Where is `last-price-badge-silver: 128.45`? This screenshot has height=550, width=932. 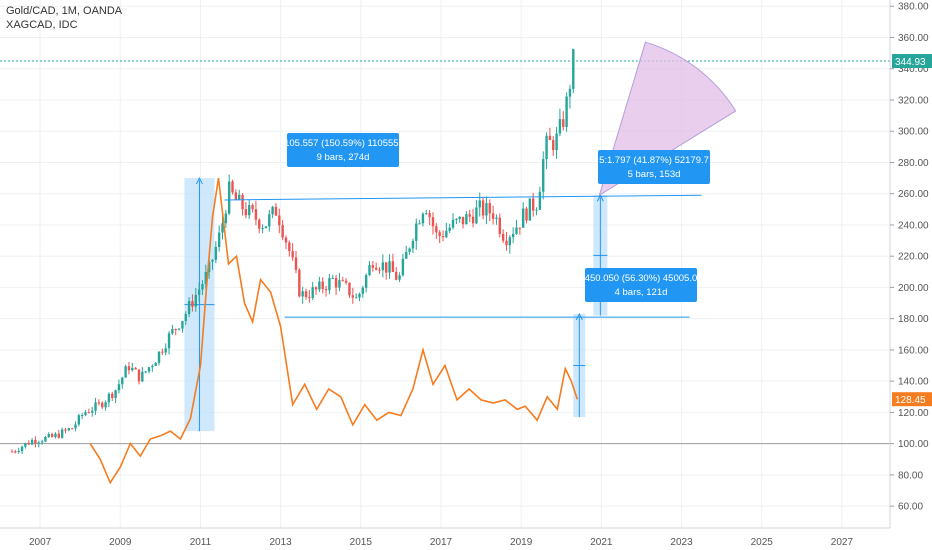 last-price-badge-silver: 128.45 is located at coordinates (910, 400).